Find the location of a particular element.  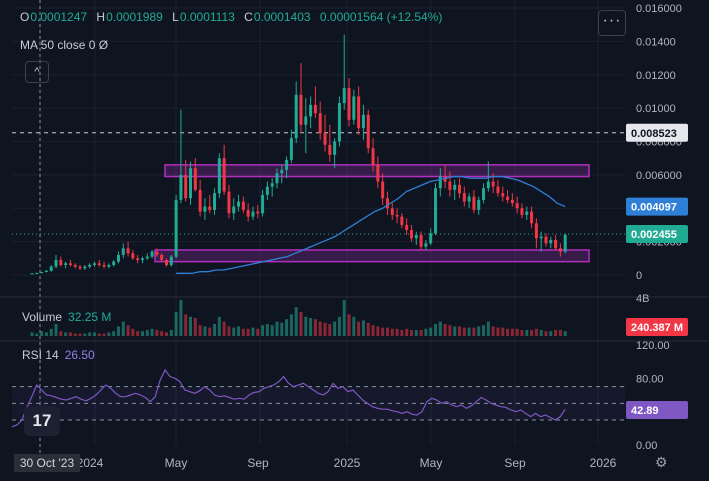

time-tick-label: May is located at coordinates (176, 463).